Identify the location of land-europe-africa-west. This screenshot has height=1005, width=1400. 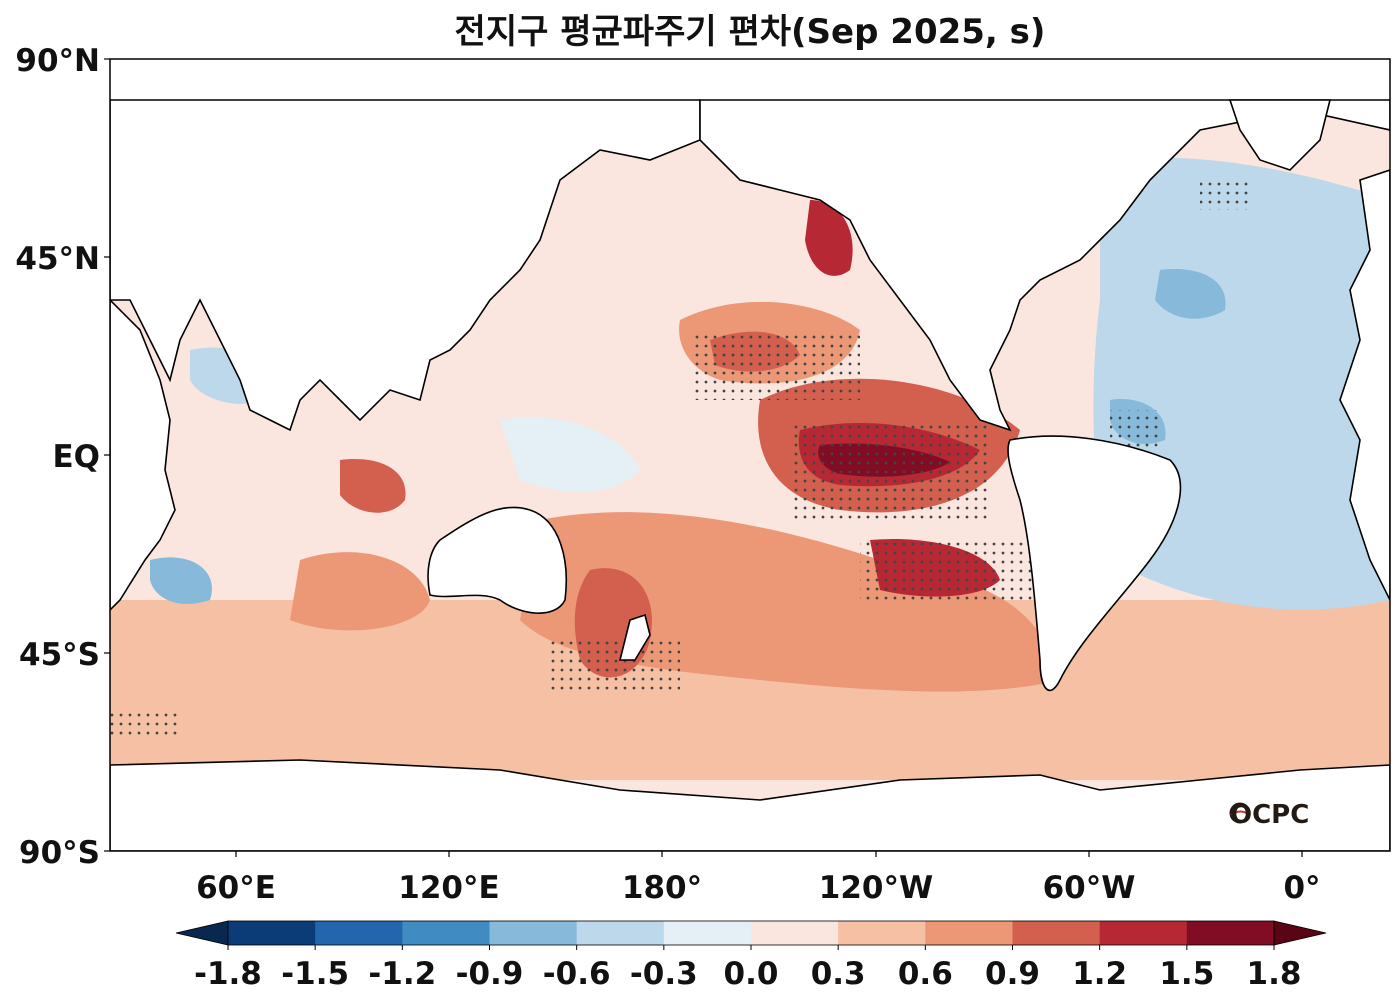
(1364, 385).